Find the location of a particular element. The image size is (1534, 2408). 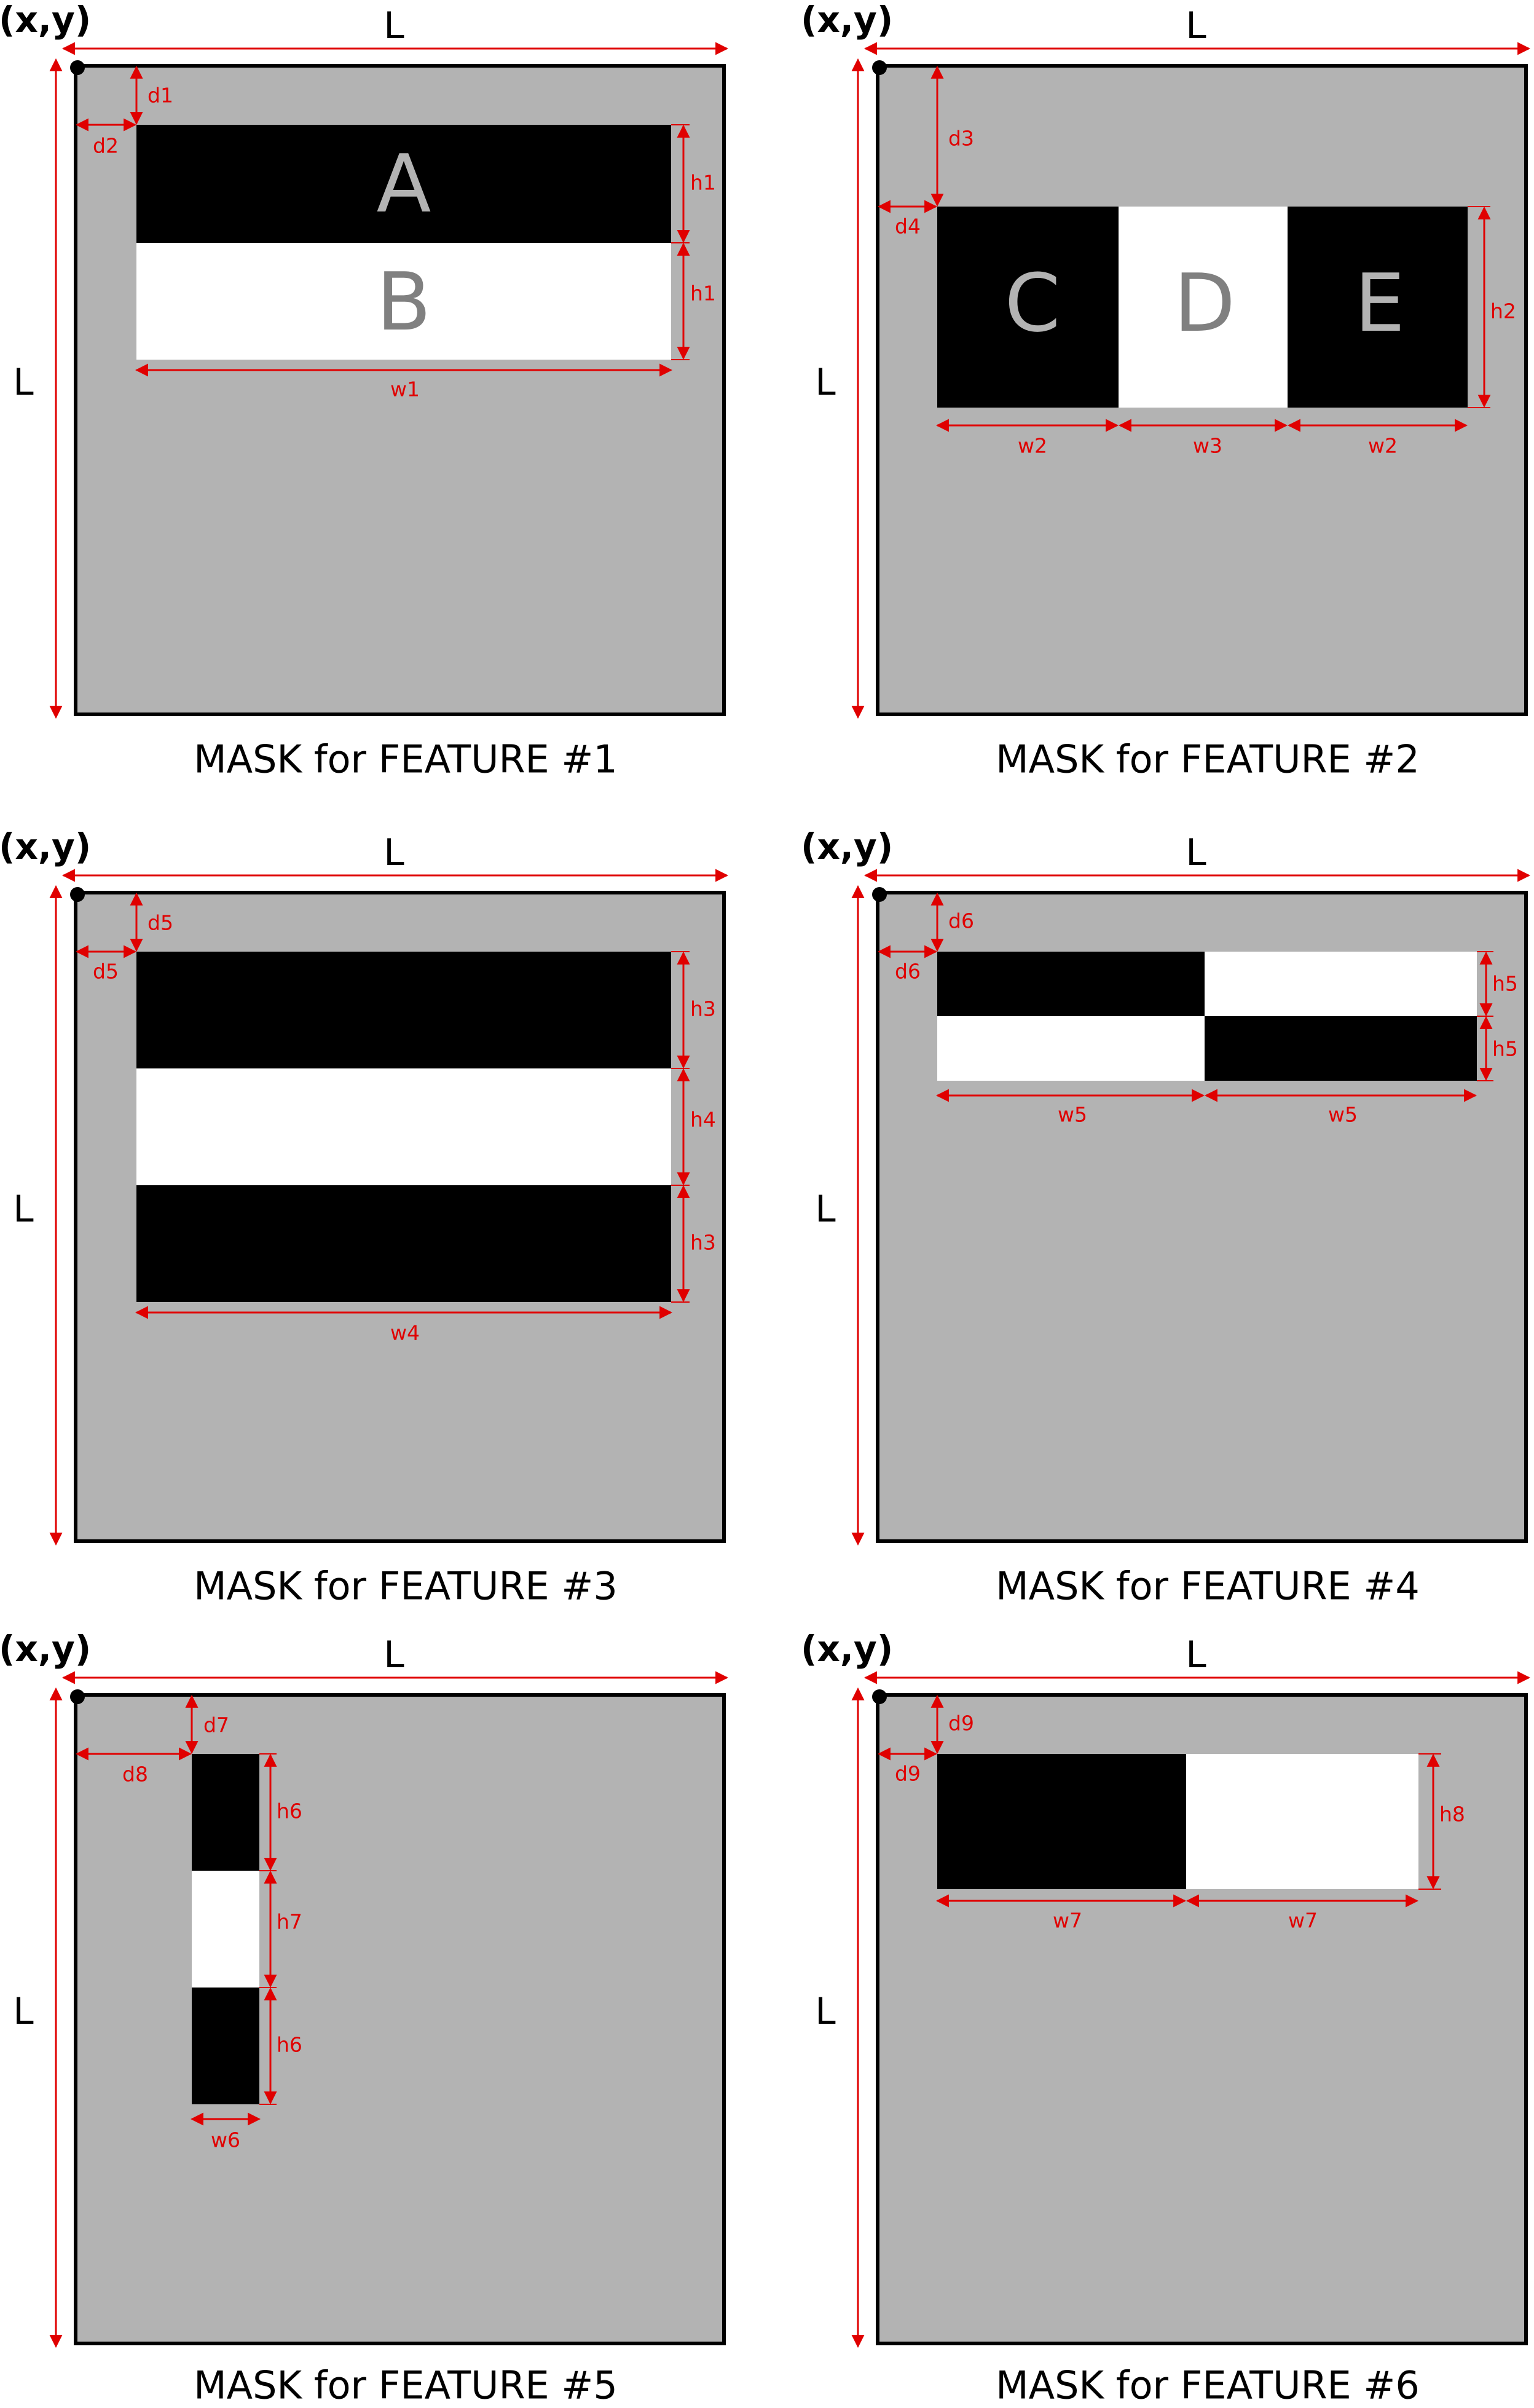

feature-4-cell-bottom-left is located at coordinates (1071, 1048).